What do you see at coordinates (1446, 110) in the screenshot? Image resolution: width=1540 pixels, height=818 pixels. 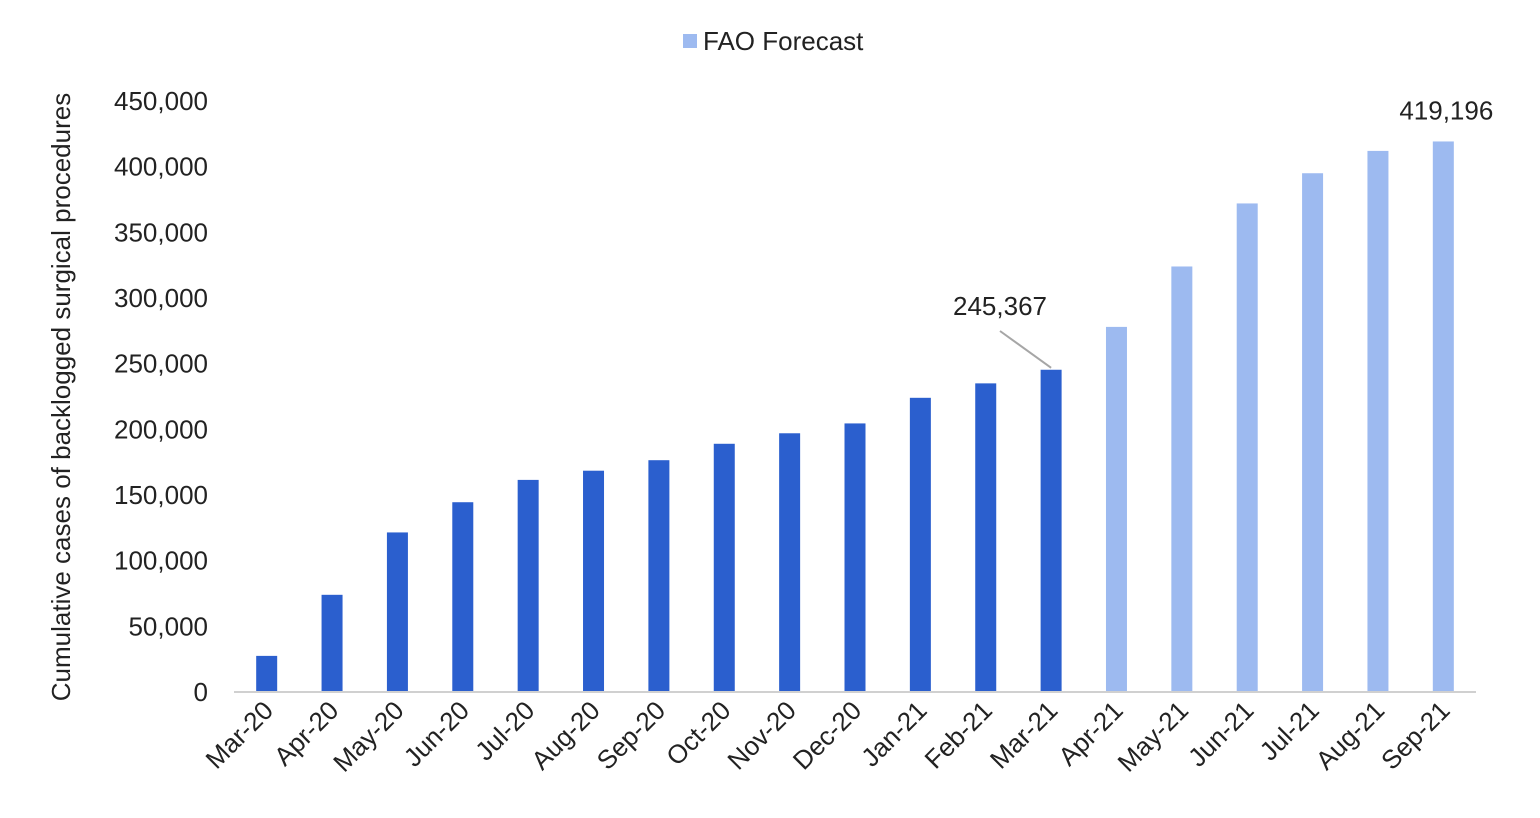 I see `annotation-label: 419,196` at bounding box center [1446, 110].